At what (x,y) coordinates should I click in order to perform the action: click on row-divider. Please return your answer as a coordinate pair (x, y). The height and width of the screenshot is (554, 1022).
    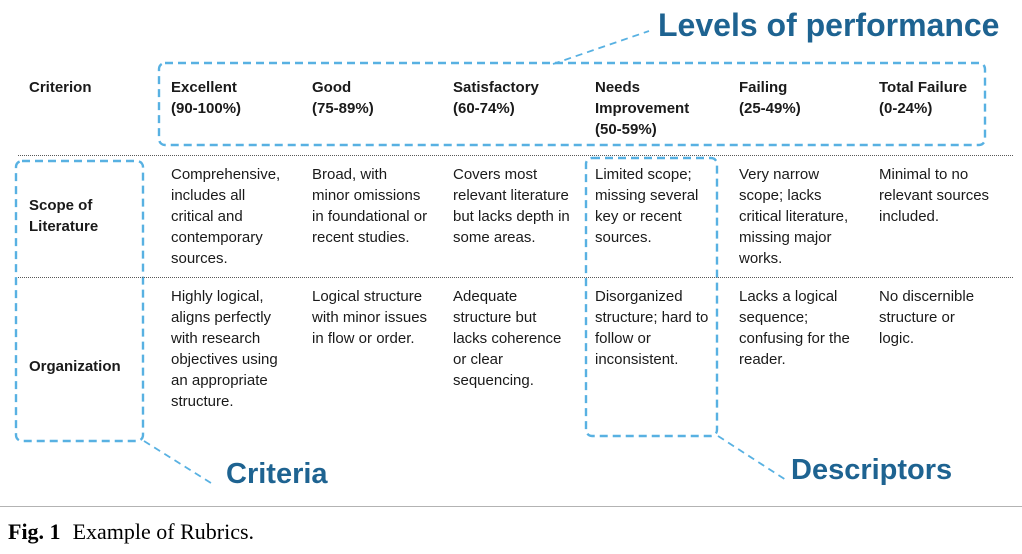
    Looking at the image, I should click on (515, 277).